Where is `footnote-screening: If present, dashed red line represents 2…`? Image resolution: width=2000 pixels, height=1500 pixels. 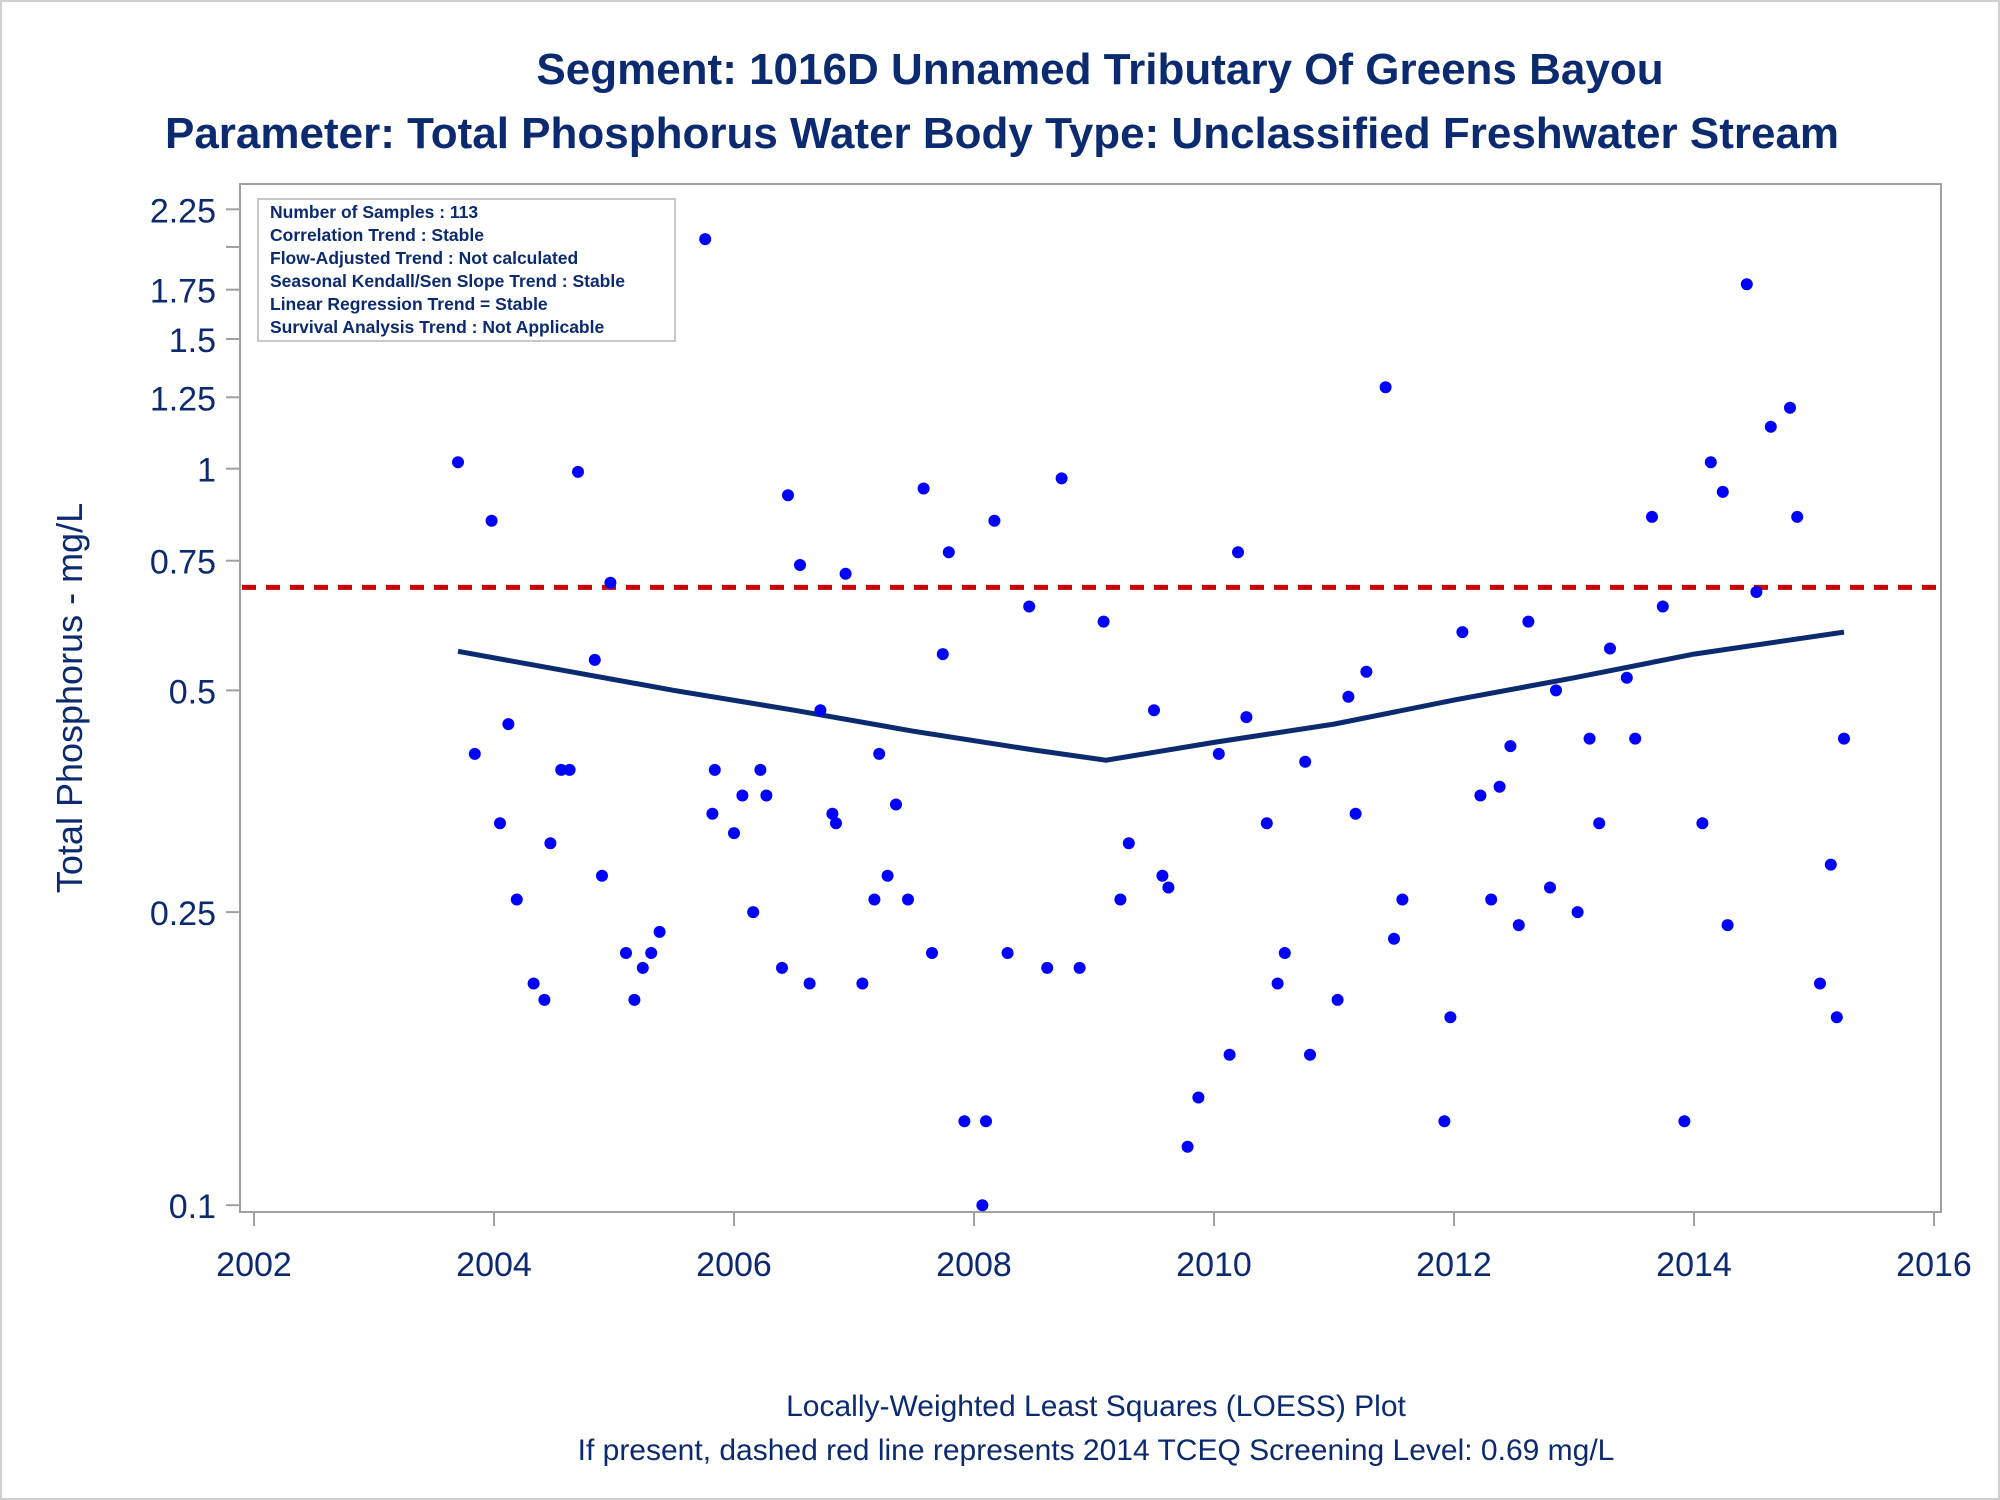
footnote-screening: If present, dashed red line represents 2… is located at coordinates (1096, 1450).